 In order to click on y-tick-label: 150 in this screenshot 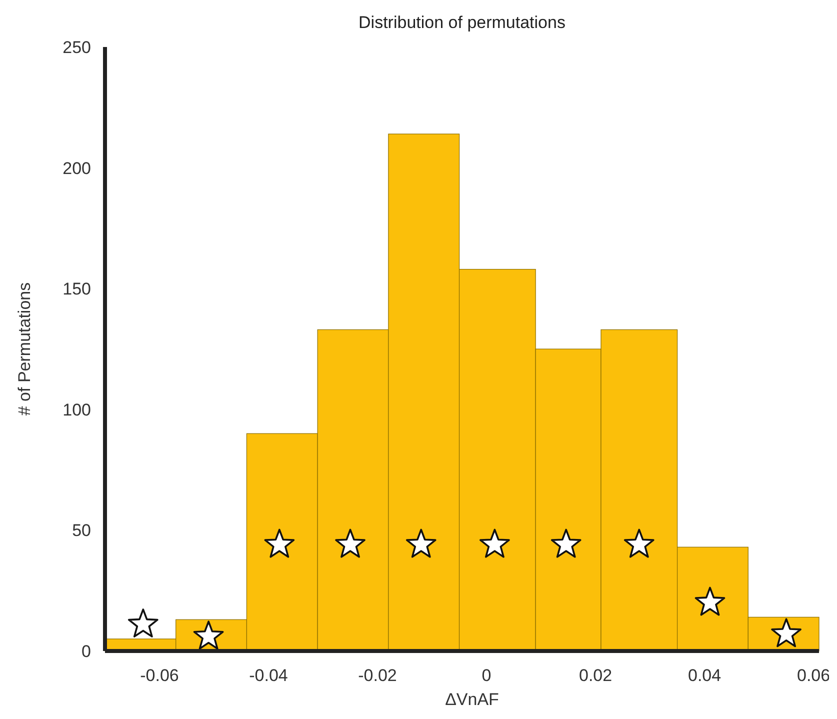, I will do `click(76, 289)`.